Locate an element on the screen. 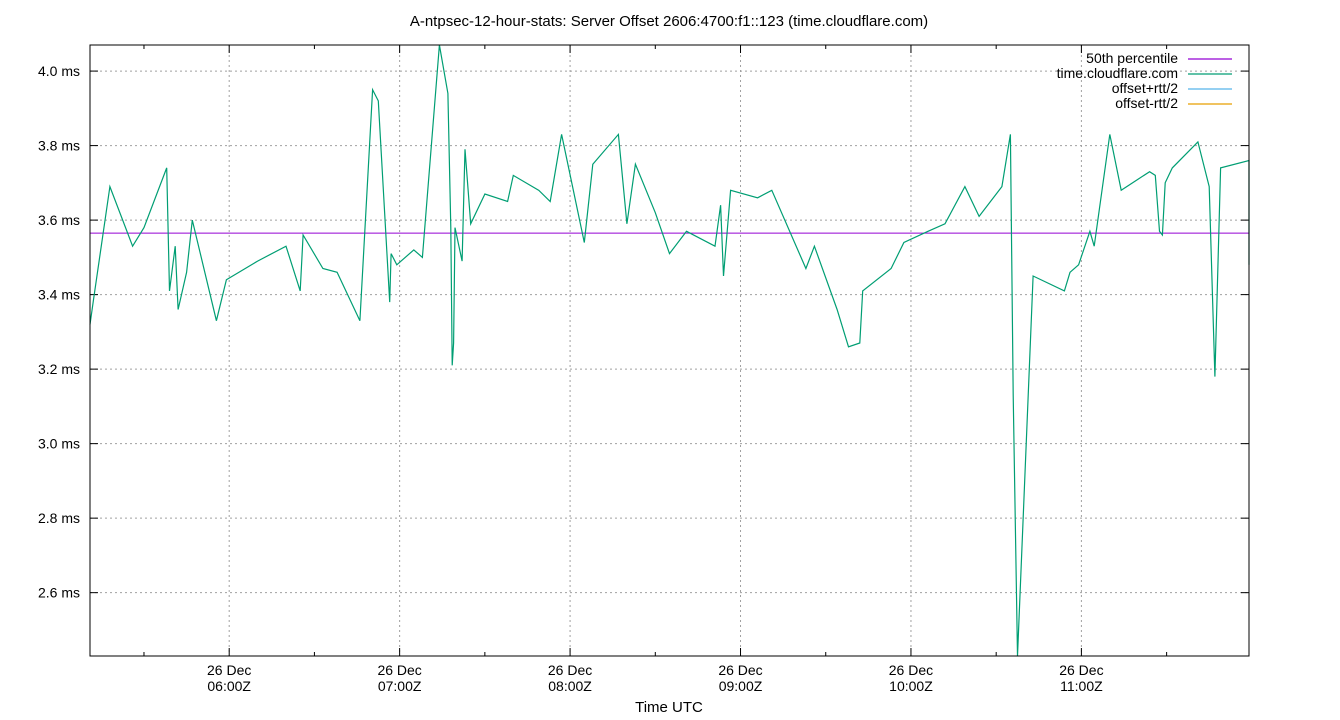  y-tick-label: 4.0 ms is located at coordinates (59, 71).